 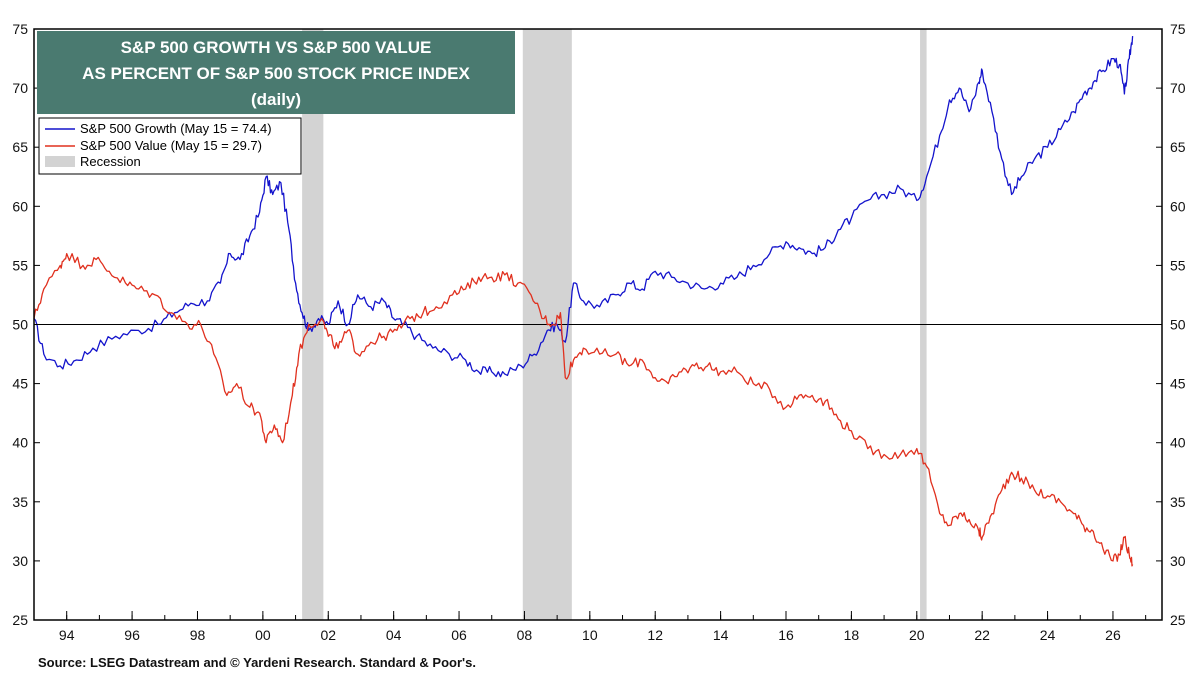 I want to click on y-tick-label-right: 50, so click(x=1178, y=325).